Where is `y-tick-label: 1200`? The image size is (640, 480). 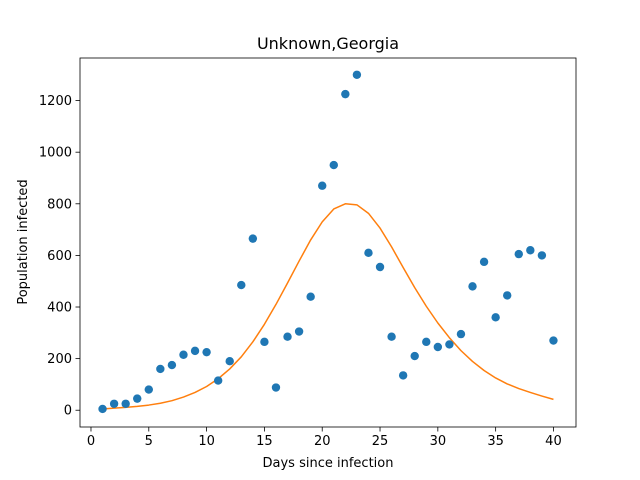
y-tick-label: 1200 is located at coordinates (55, 101).